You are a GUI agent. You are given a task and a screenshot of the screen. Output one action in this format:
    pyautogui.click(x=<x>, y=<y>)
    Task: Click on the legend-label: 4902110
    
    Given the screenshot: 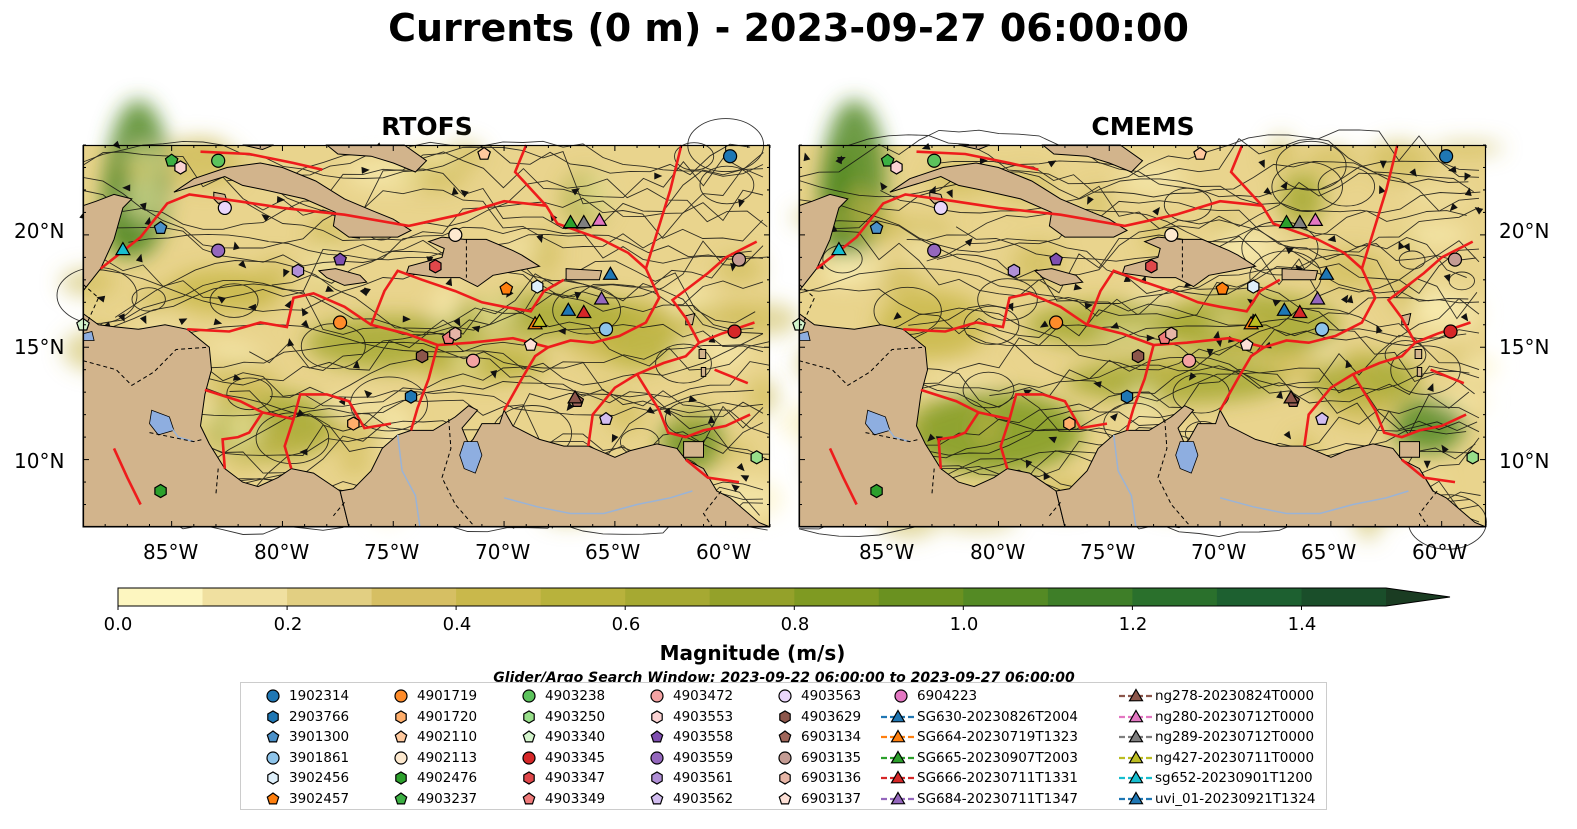 What is the action you would take?
    pyautogui.click(x=447, y=737)
    